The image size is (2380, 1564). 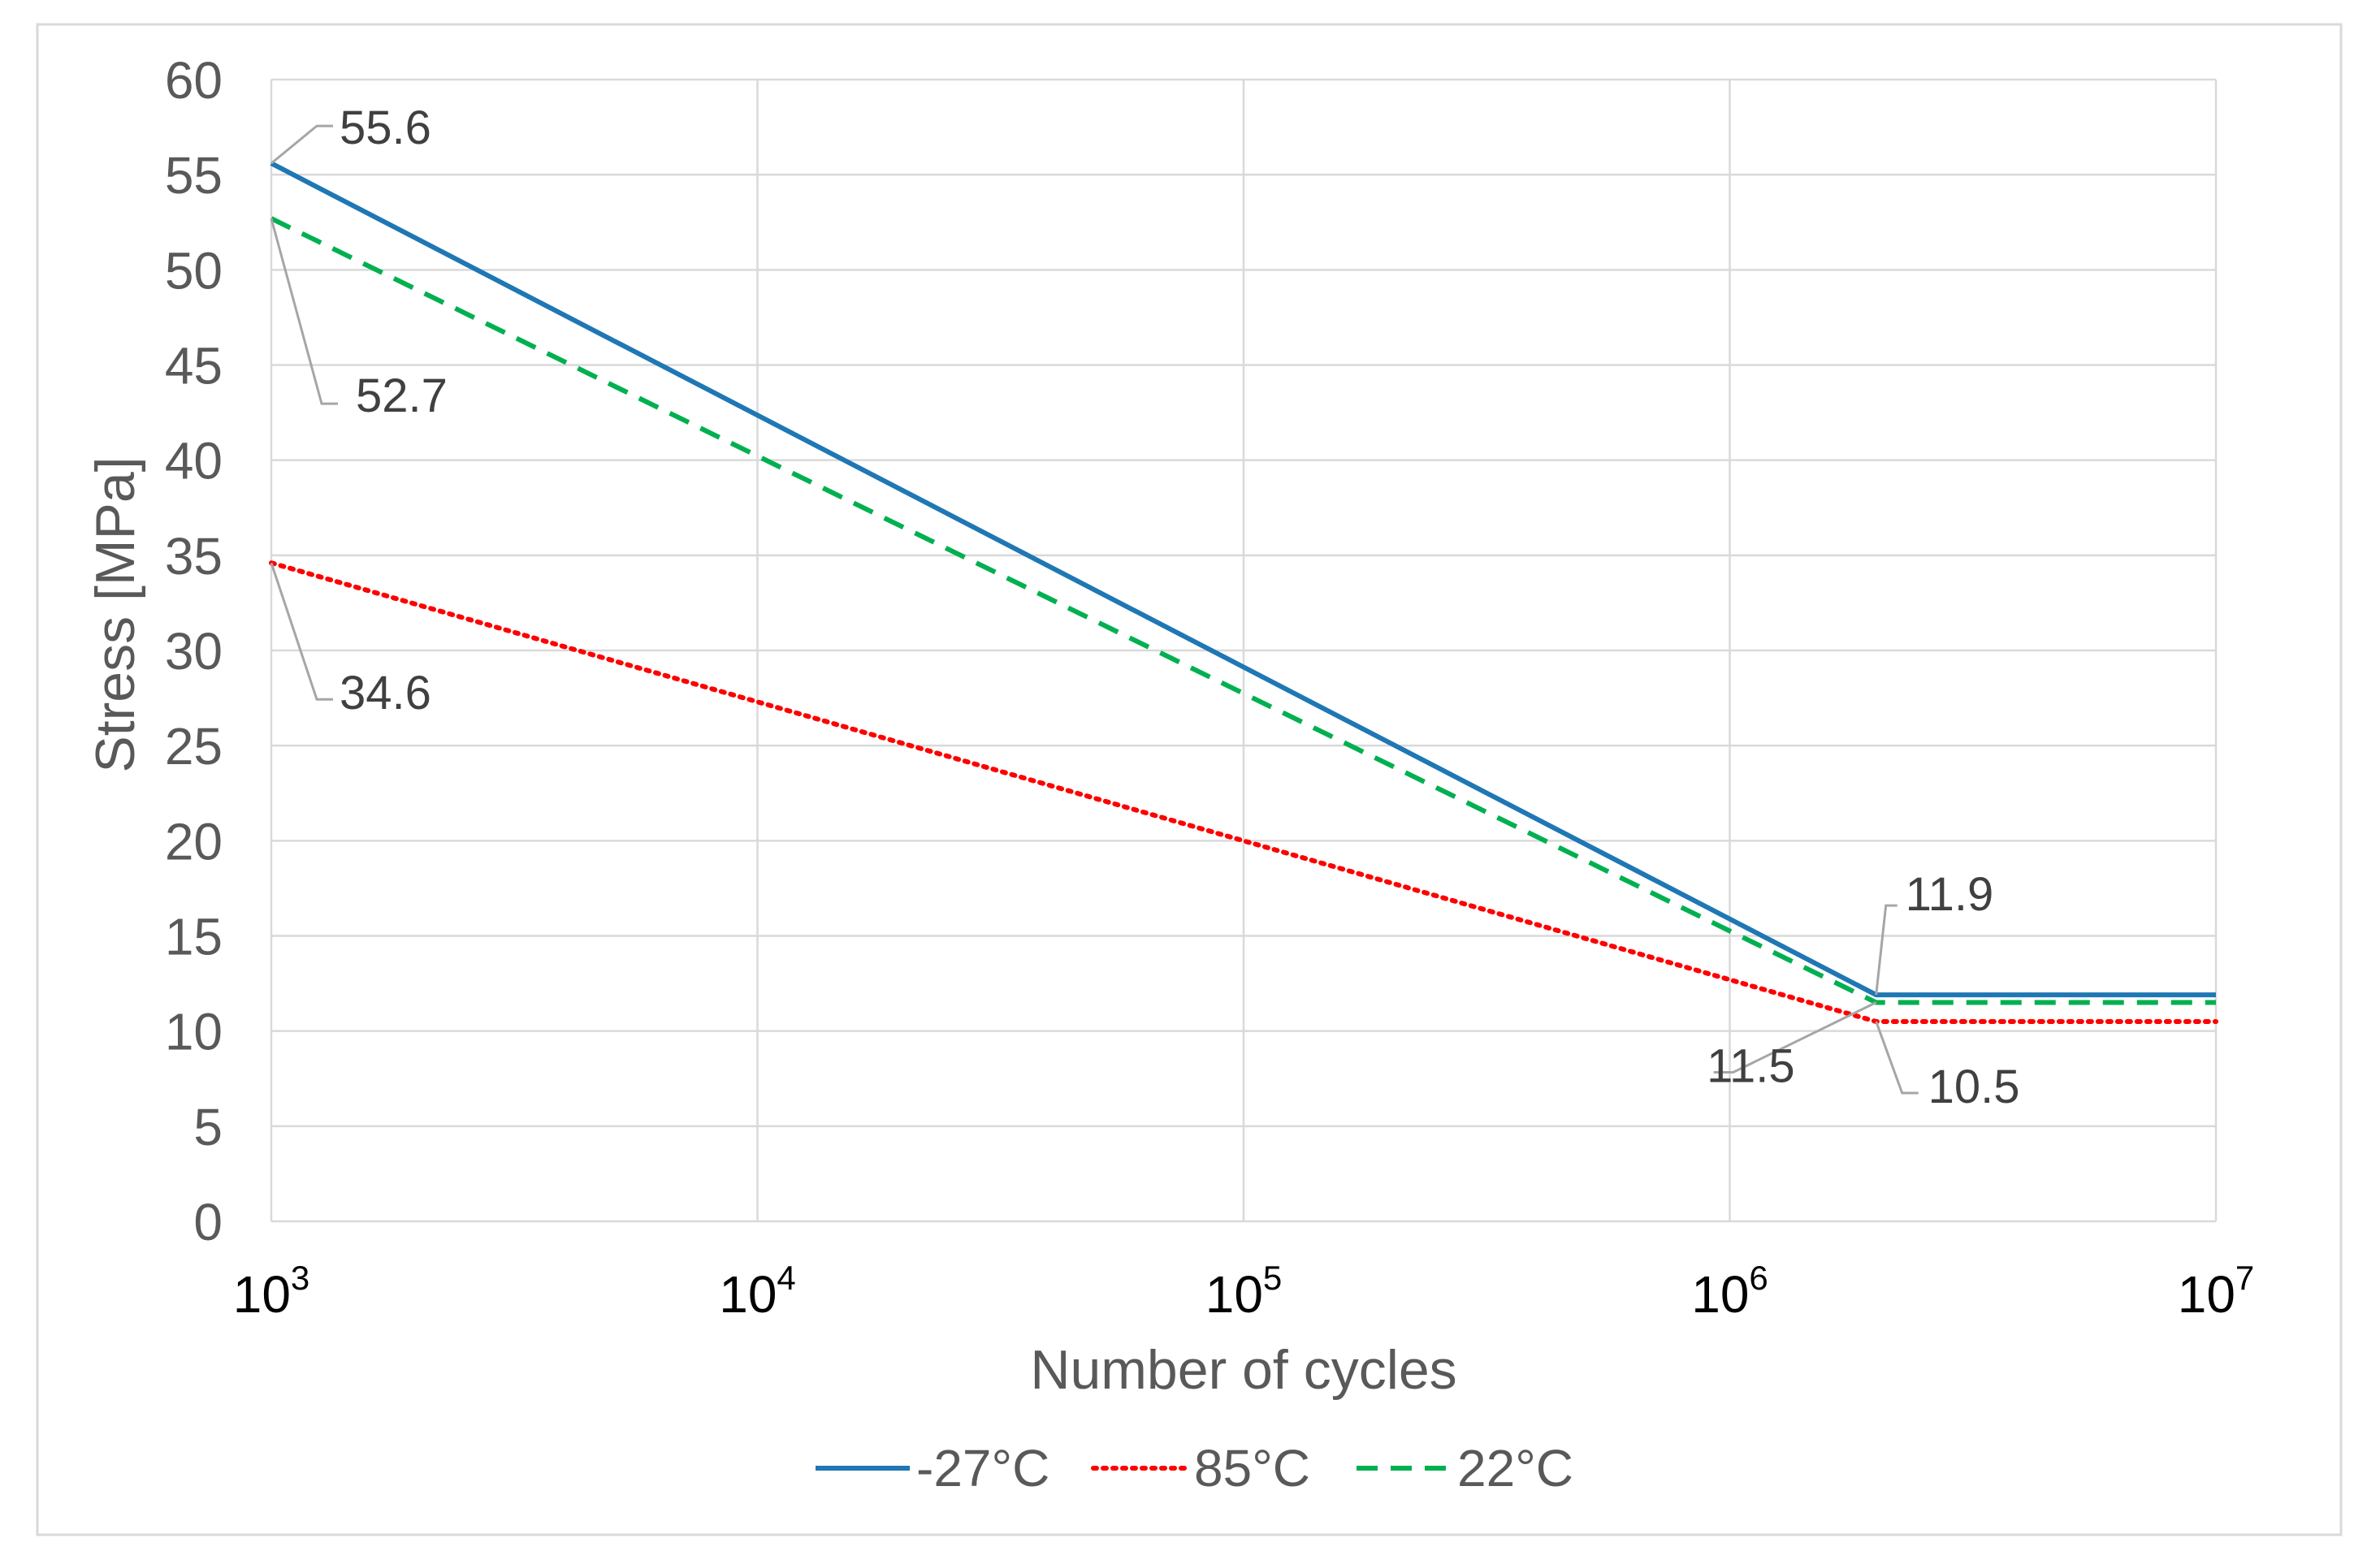 I want to click on data-label: 55.6, so click(x=385, y=128).